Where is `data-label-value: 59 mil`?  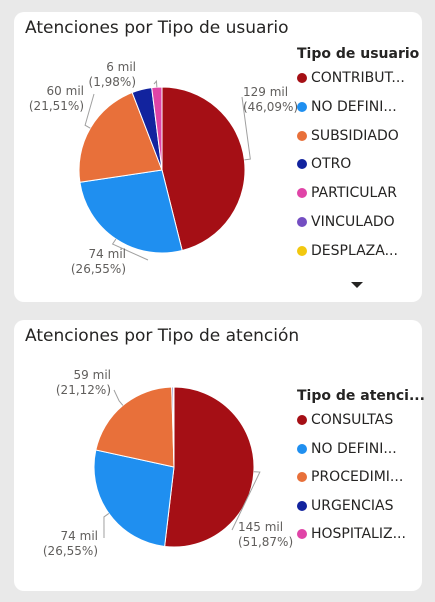
data-label-value: 59 mil is located at coordinates (92, 375).